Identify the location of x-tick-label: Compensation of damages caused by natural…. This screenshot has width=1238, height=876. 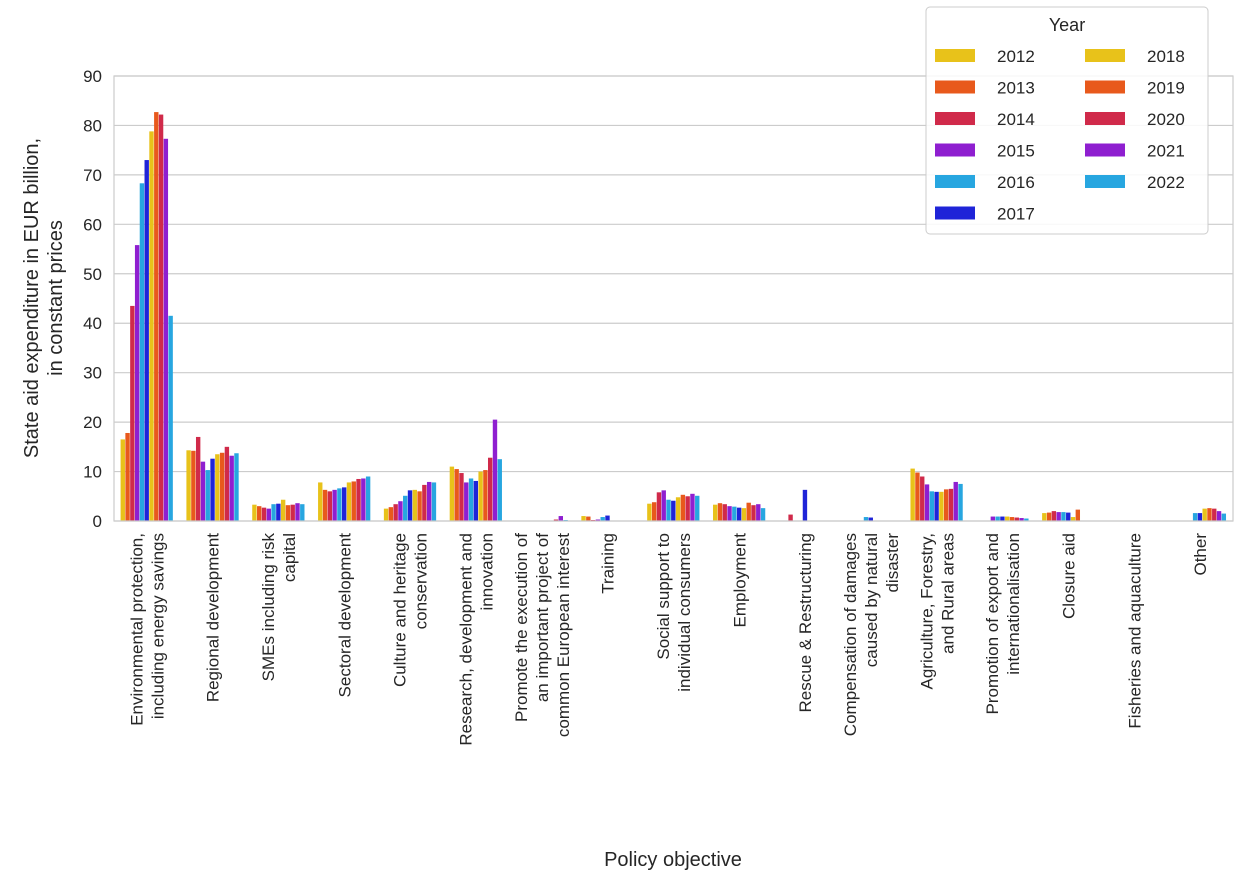
(871, 635).